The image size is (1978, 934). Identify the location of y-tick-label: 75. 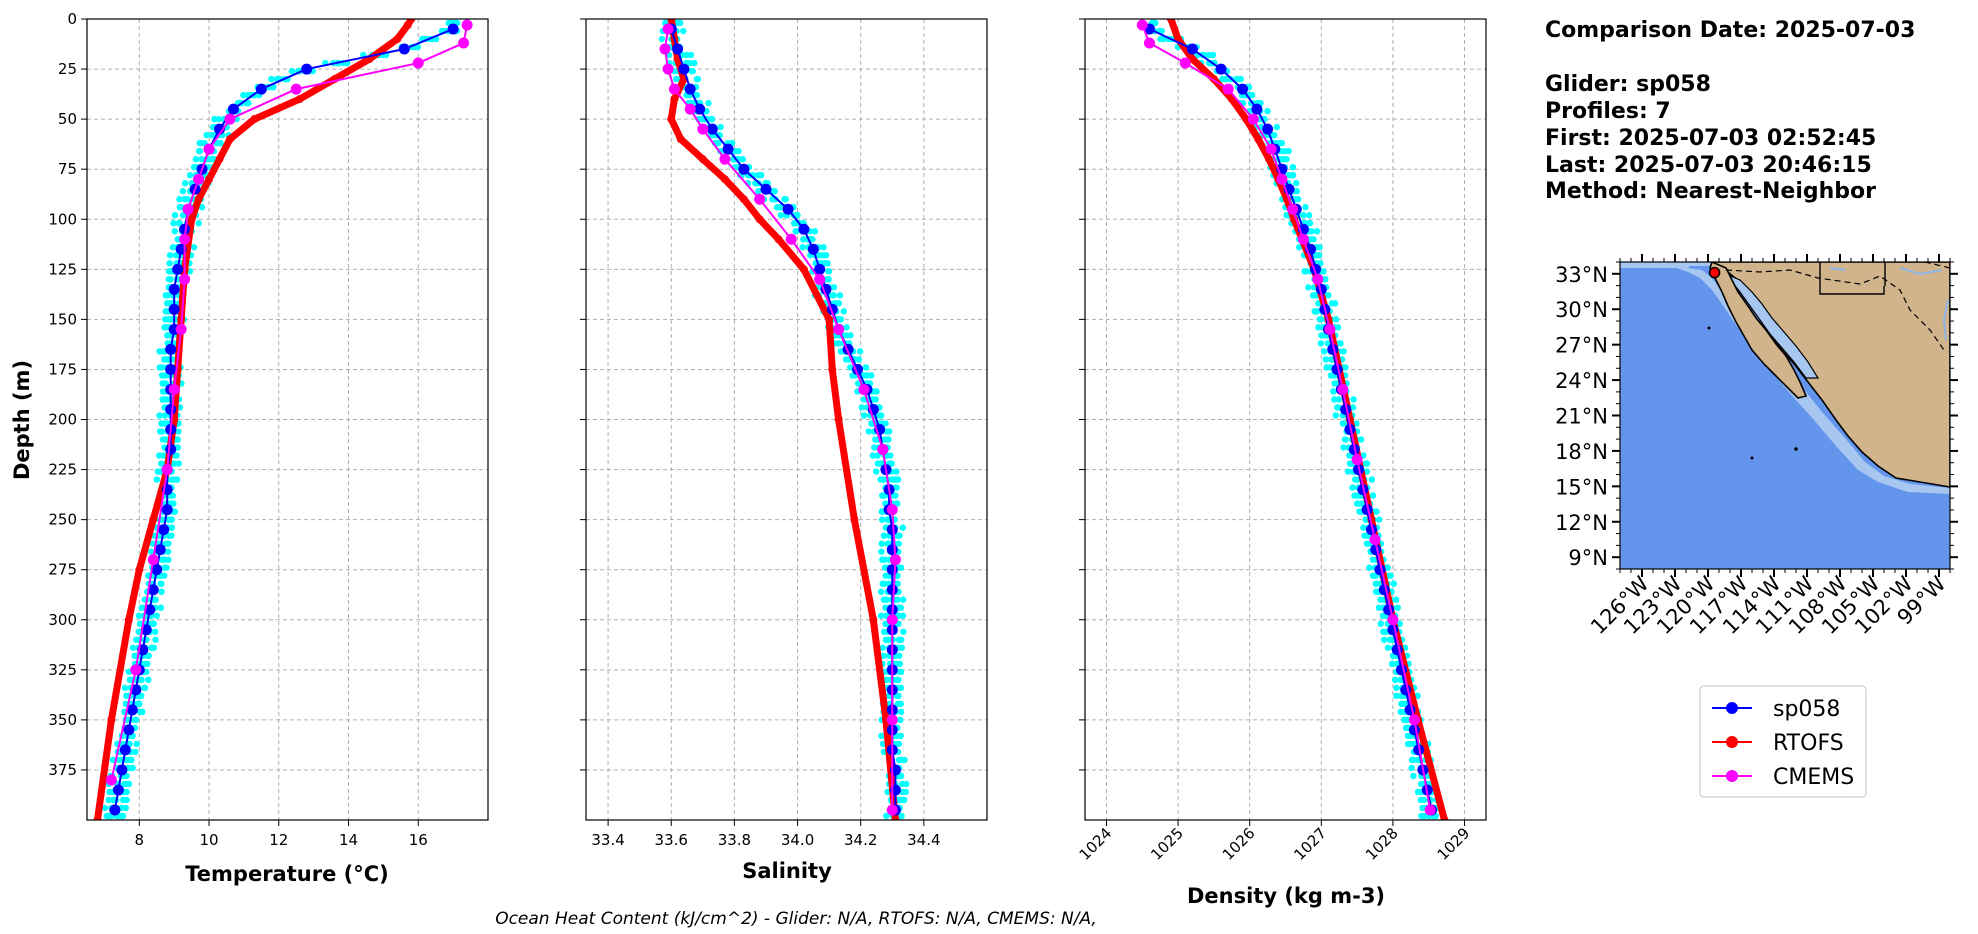
(67, 169).